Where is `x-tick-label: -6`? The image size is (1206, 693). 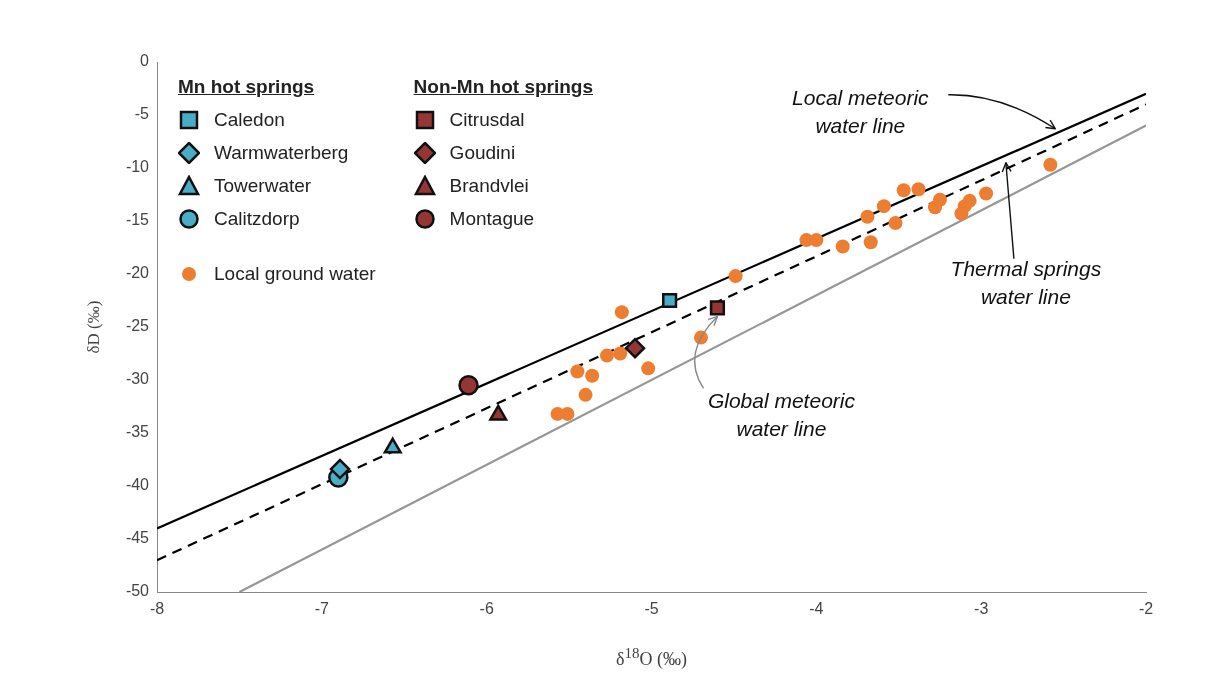 x-tick-label: -6 is located at coordinates (486, 609).